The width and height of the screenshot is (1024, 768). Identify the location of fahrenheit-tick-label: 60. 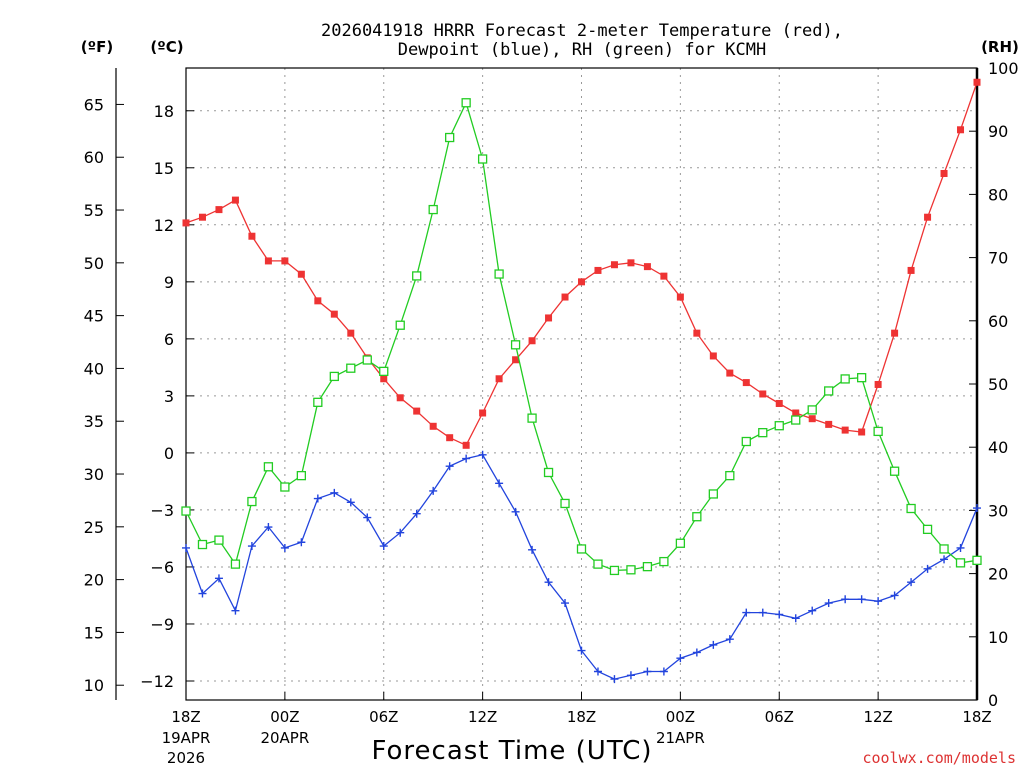
(94, 157).